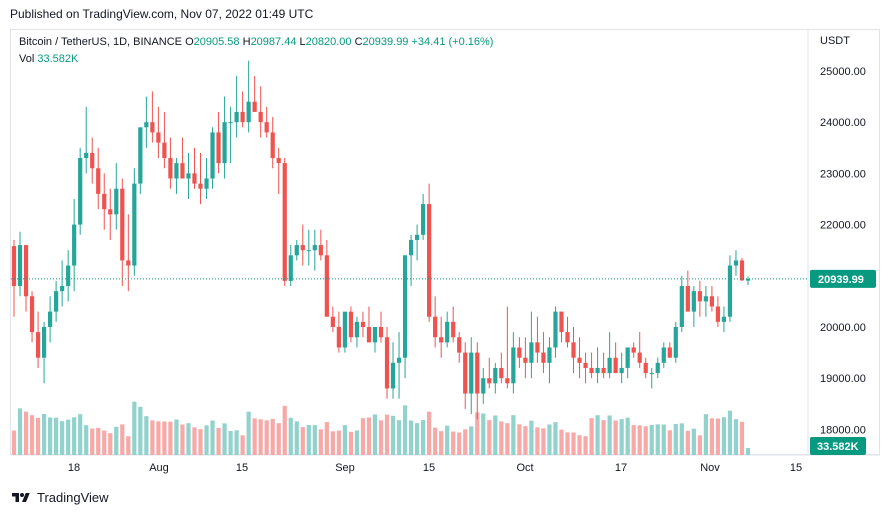 Image resolution: width=891 pixels, height=517 pixels. Describe the element at coordinates (59, 497) in the screenshot. I see `footer-brand: TradingView` at that location.